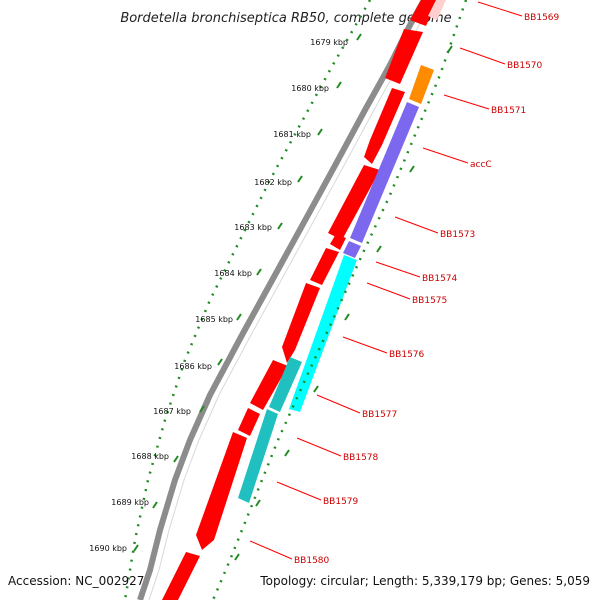  What do you see at coordinates (130, 502) in the screenshot?
I see `tick-label: 1689 kbp` at bounding box center [130, 502].